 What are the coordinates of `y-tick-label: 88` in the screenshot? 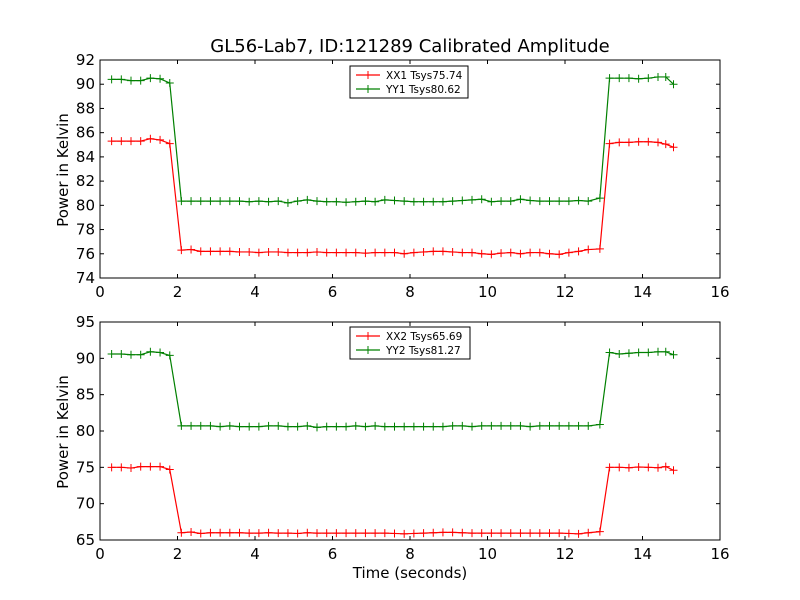 It's located at (85, 108).